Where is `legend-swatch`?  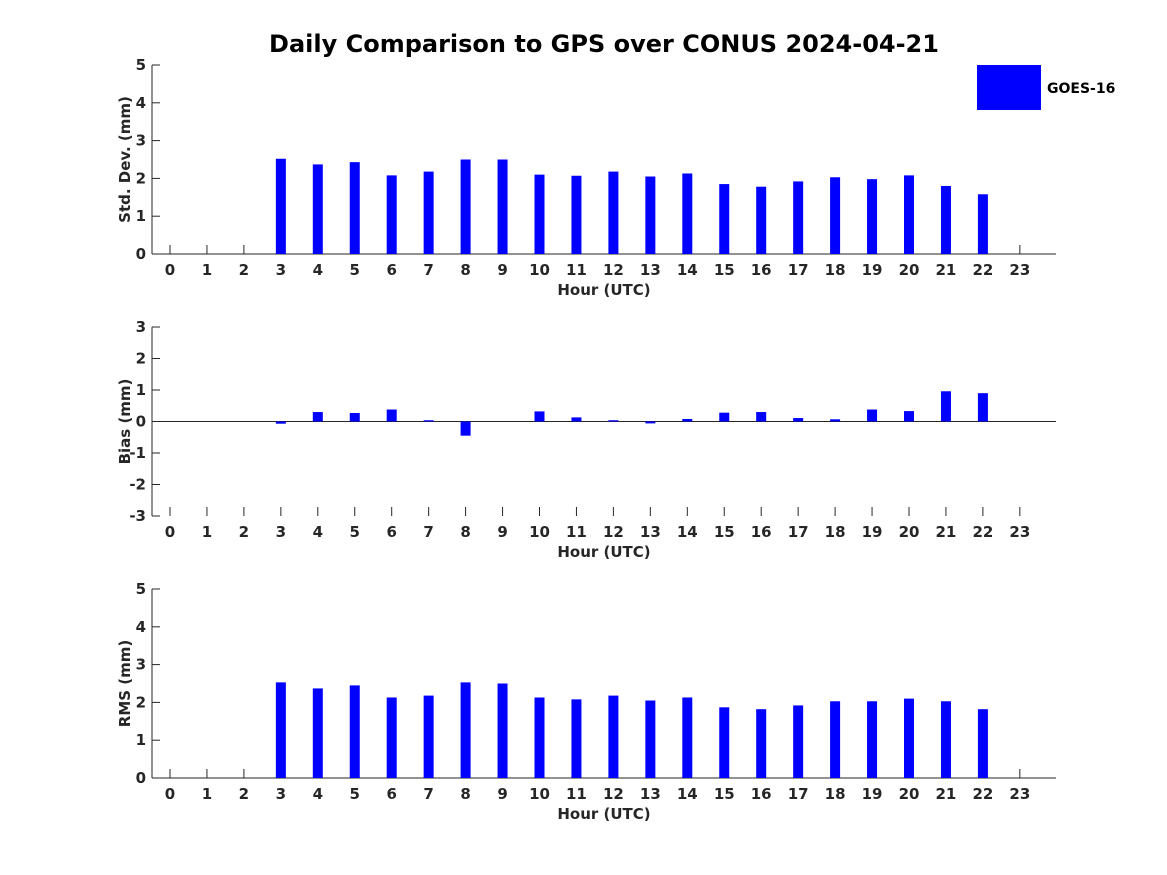
legend-swatch is located at coordinates (1009, 87).